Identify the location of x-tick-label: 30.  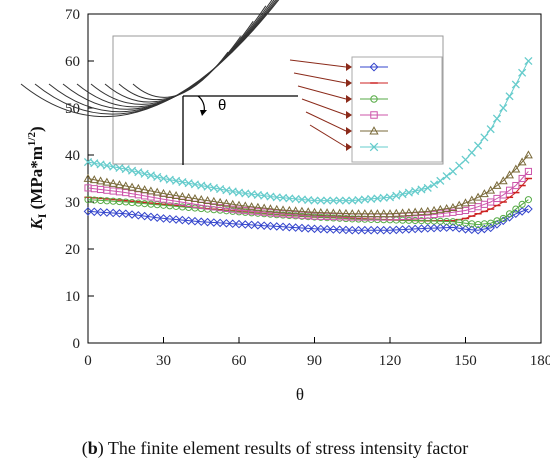
(163, 361).